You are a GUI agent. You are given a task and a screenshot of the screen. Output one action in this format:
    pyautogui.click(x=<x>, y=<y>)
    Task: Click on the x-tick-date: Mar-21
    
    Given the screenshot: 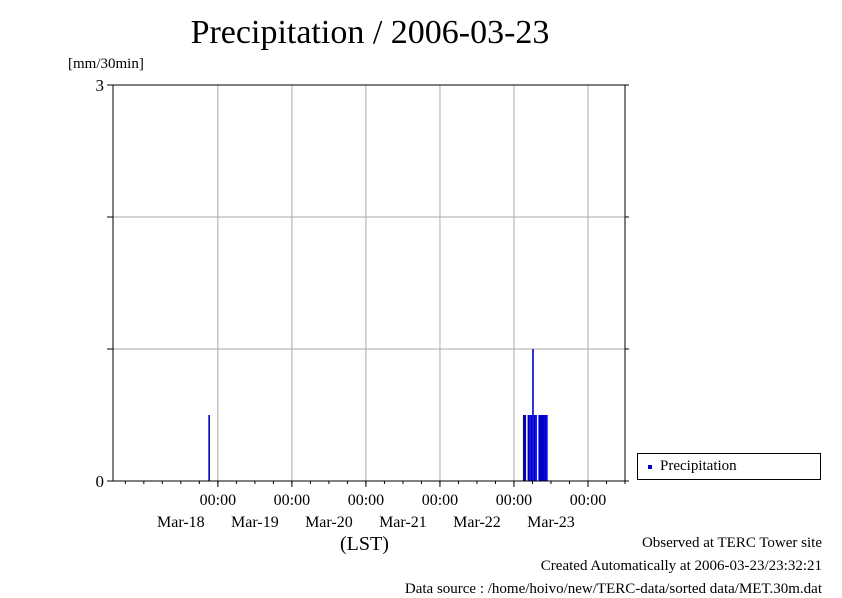 What is the action you would take?
    pyautogui.click(x=403, y=522)
    